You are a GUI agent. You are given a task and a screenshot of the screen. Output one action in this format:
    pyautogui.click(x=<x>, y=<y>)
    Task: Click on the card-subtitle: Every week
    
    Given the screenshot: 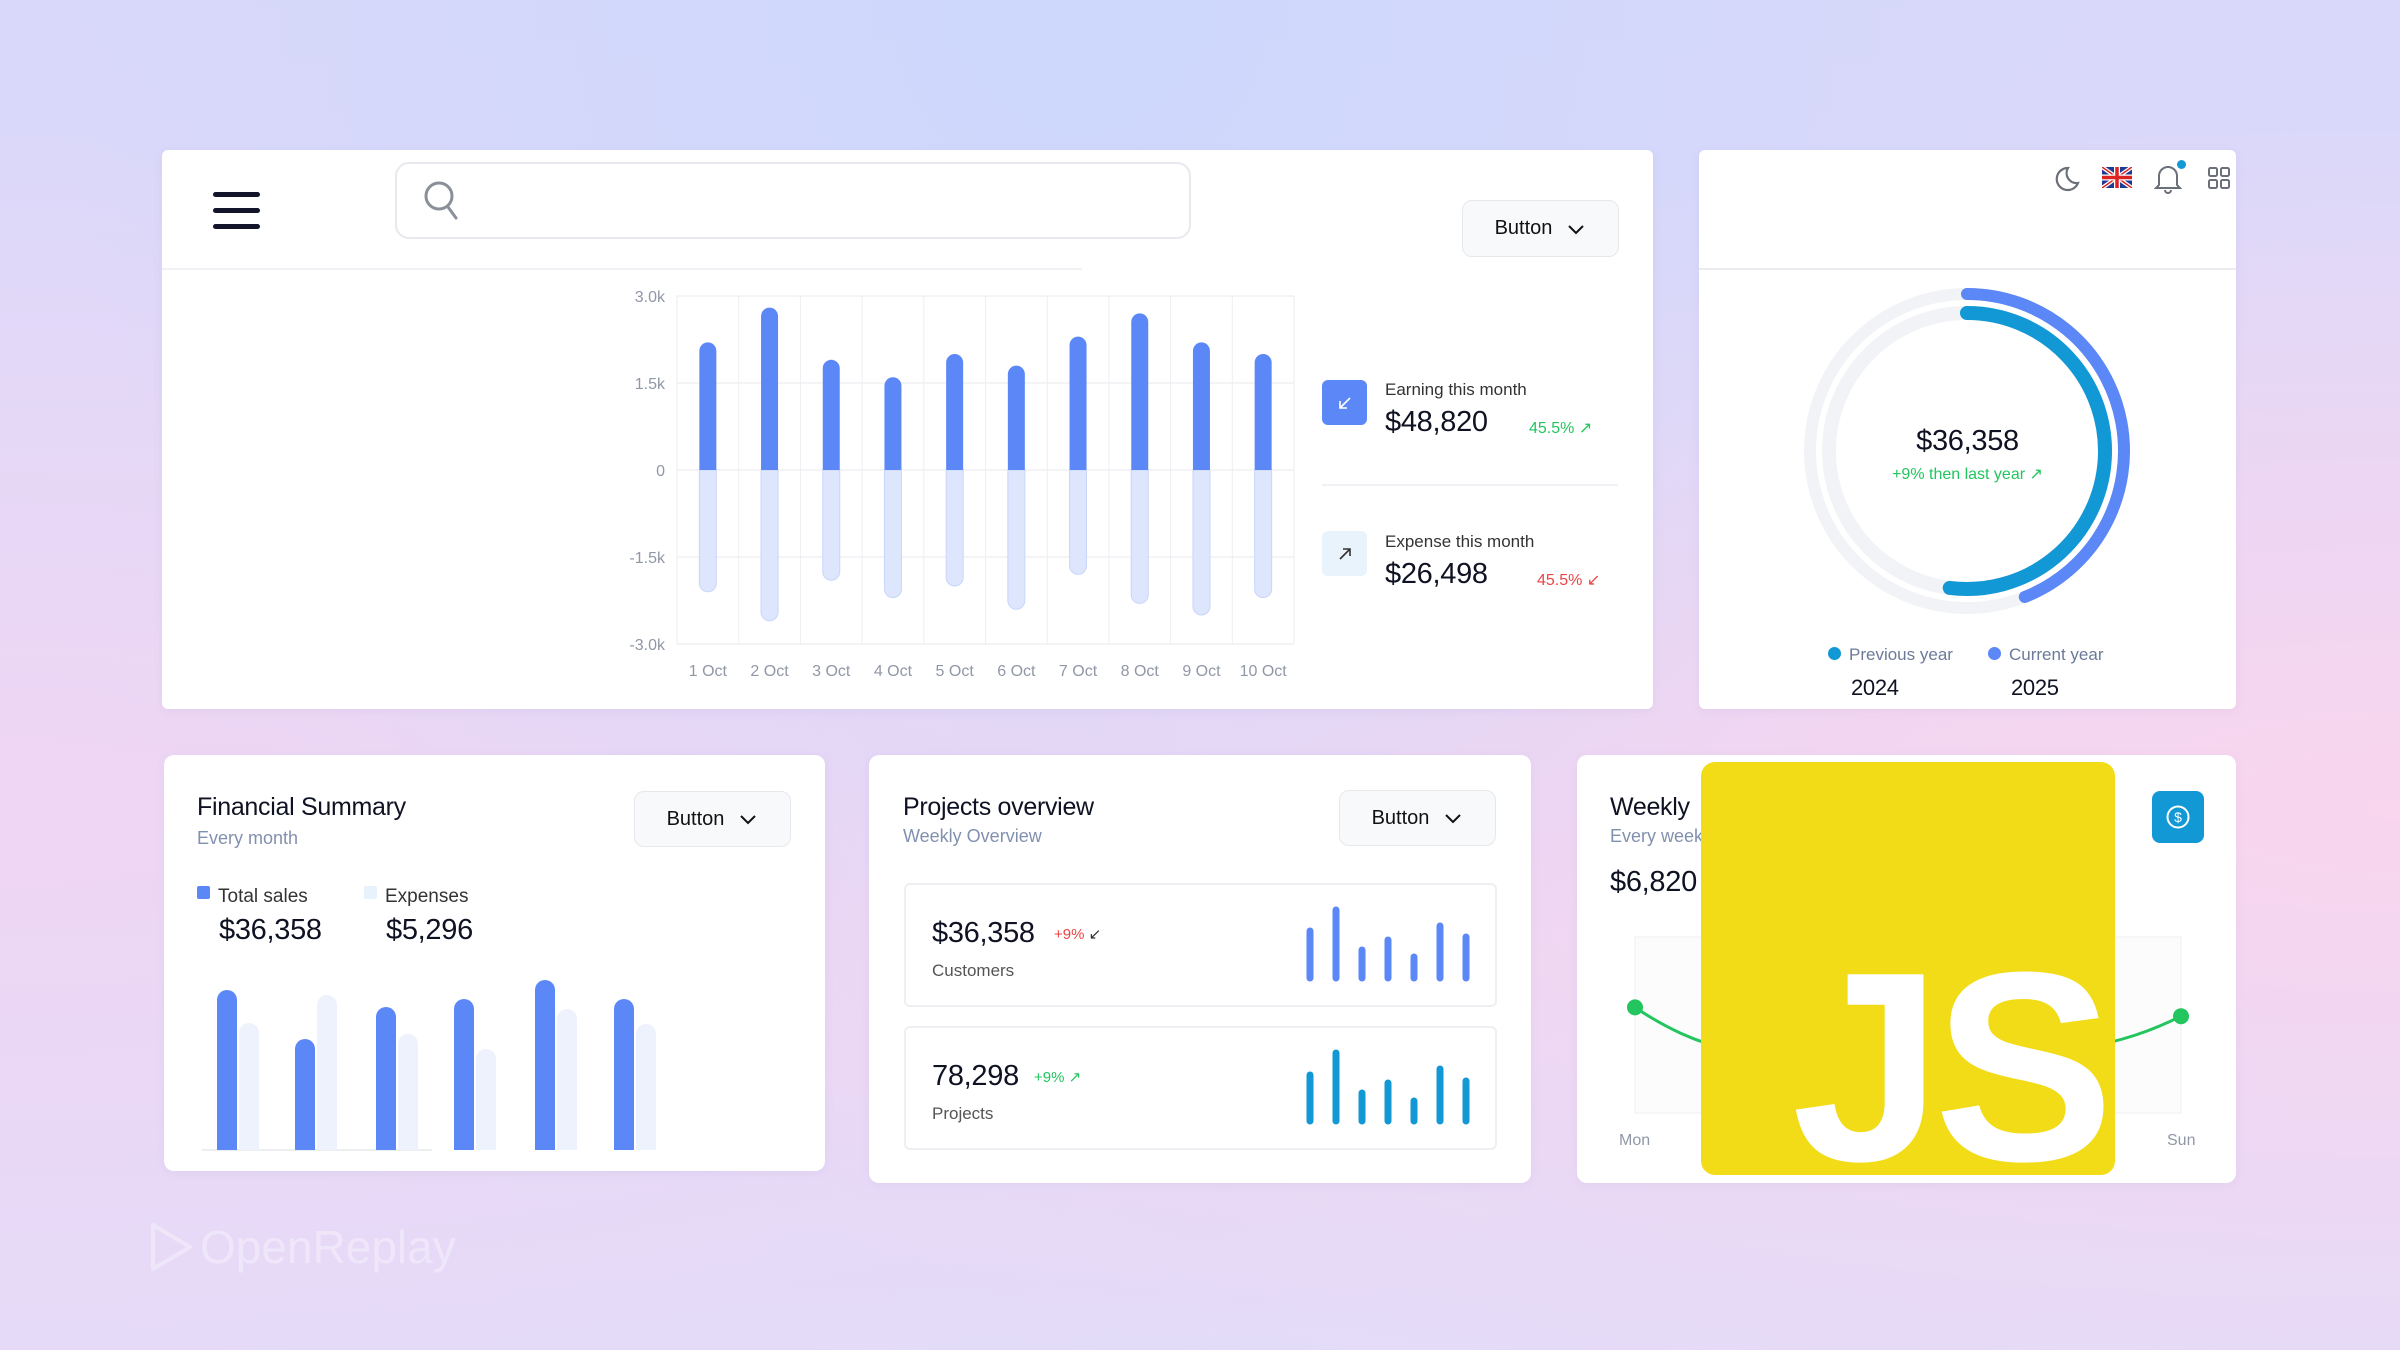 What is the action you would take?
    pyautogui.click(x=1657, y=836)
    